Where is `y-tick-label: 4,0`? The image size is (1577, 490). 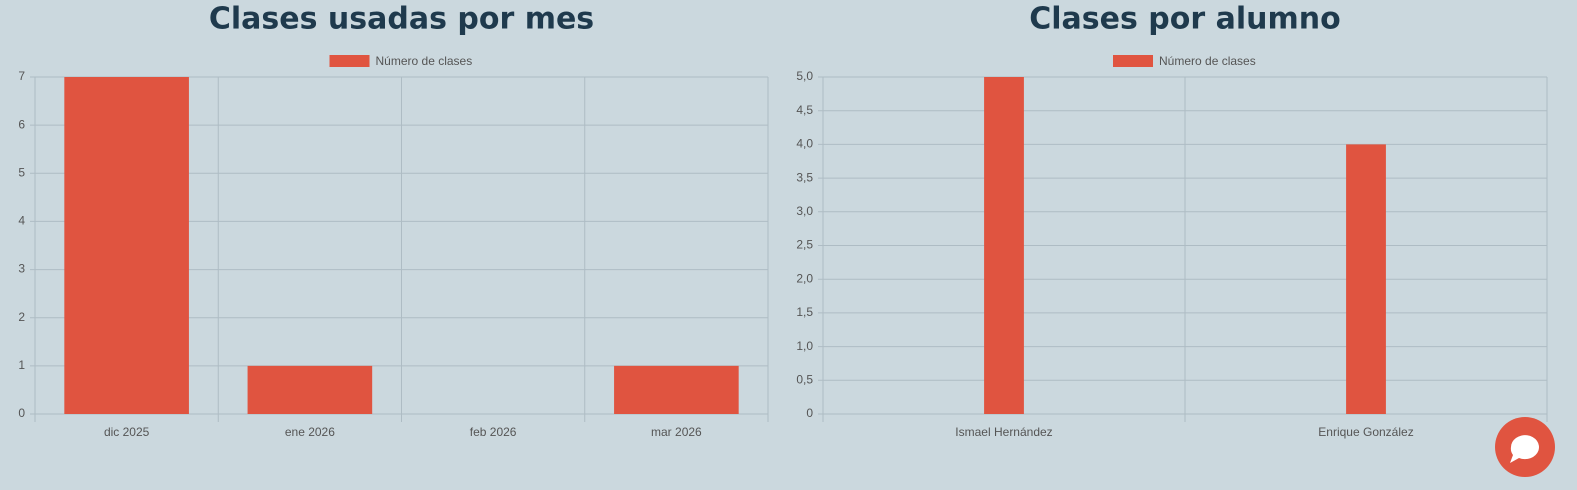
y-tick-label: 4,0 is located at coordinates (804, 144).